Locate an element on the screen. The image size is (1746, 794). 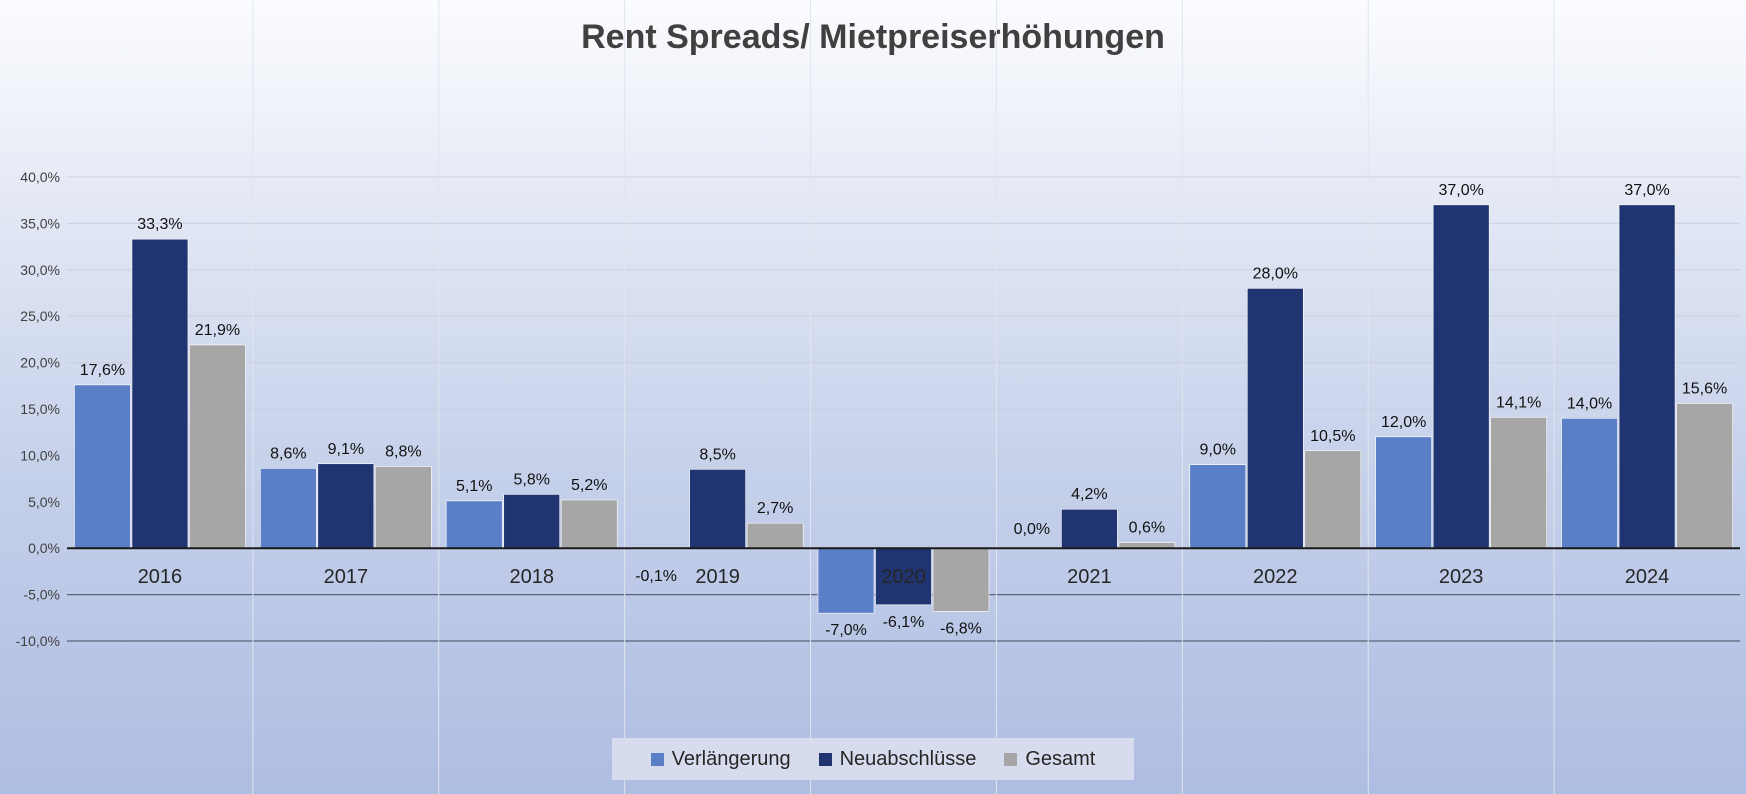
y-tick-label: 15,0% is located at coordinates (40, 409).